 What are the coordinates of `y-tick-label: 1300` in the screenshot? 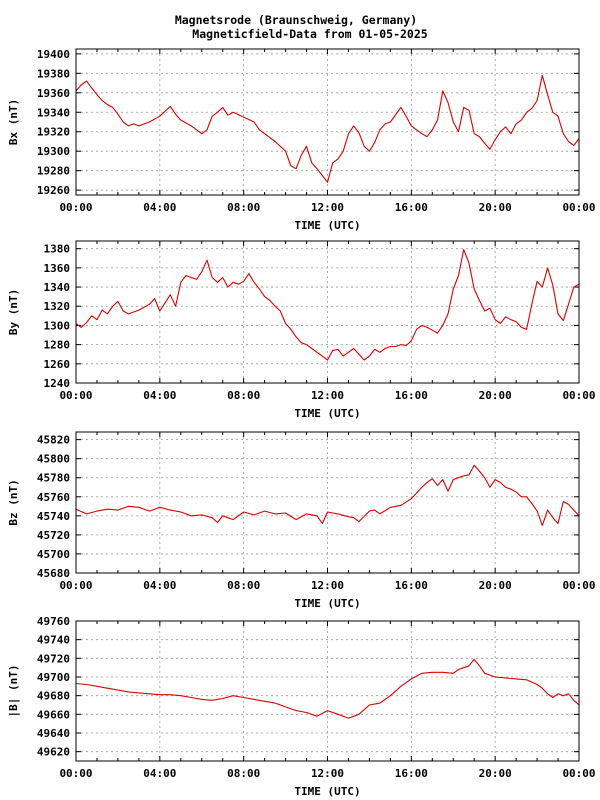 It's located at (57, 325).